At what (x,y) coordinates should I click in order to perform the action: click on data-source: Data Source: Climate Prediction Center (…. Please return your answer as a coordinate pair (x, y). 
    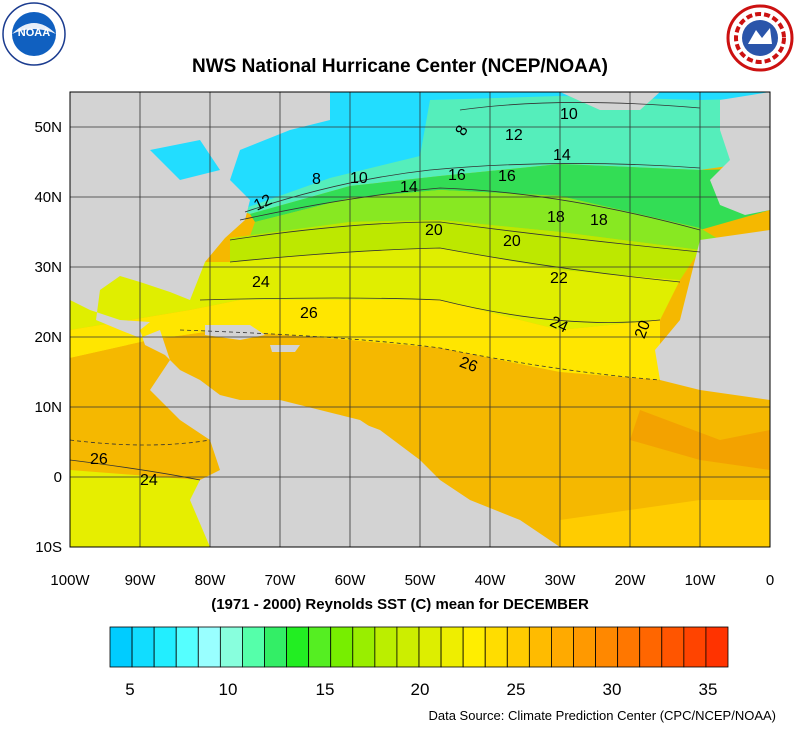
    Looking at the image, I should click on (602, 715).